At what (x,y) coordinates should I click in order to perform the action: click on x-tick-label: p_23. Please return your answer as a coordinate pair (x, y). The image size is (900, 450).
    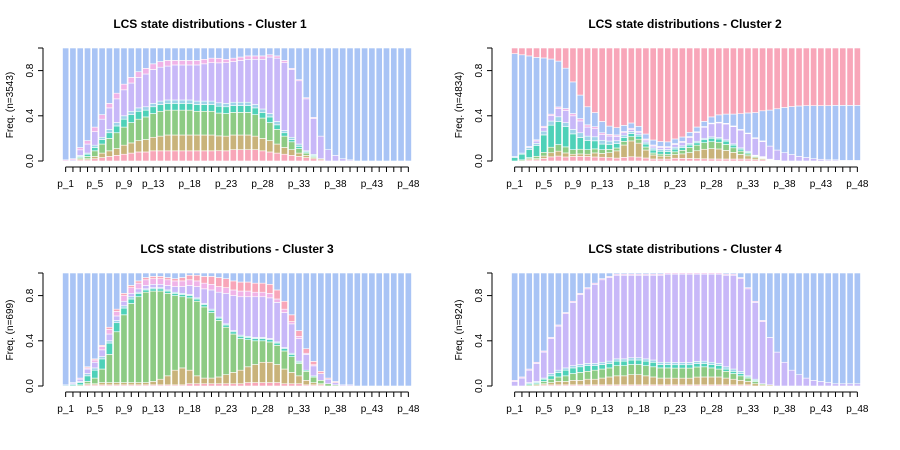
    Looking at the image, I should click on (226, 184).